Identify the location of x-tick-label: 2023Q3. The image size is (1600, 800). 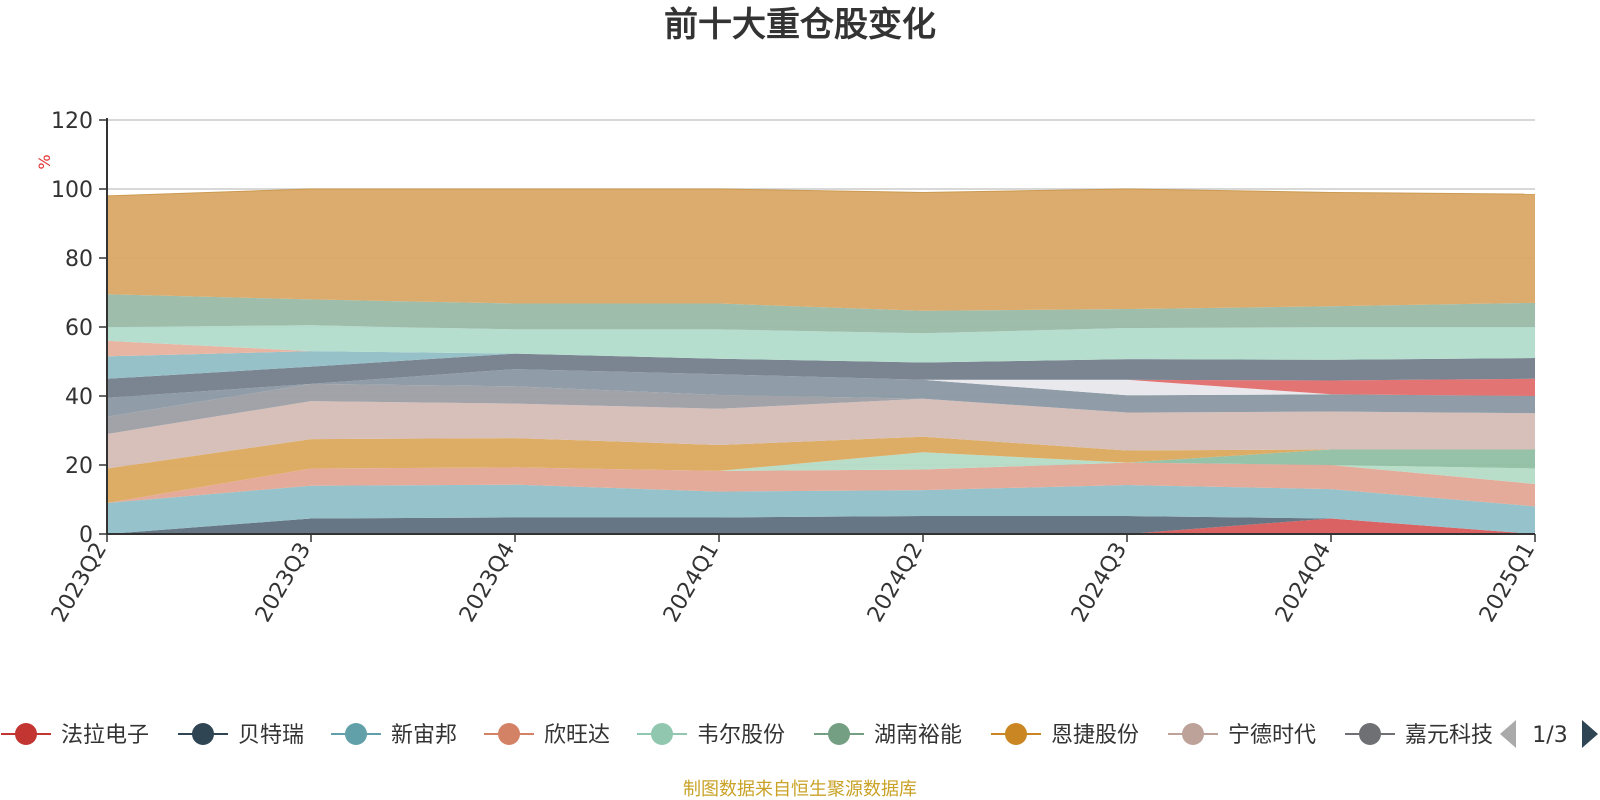
(283, 583).